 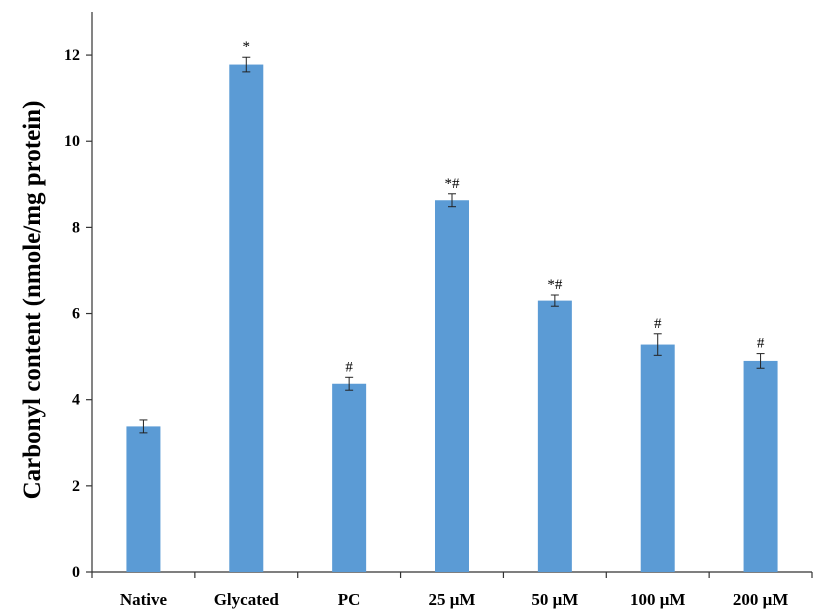 I want to click on y-tick-label: 8, so click(x=76, y=227).